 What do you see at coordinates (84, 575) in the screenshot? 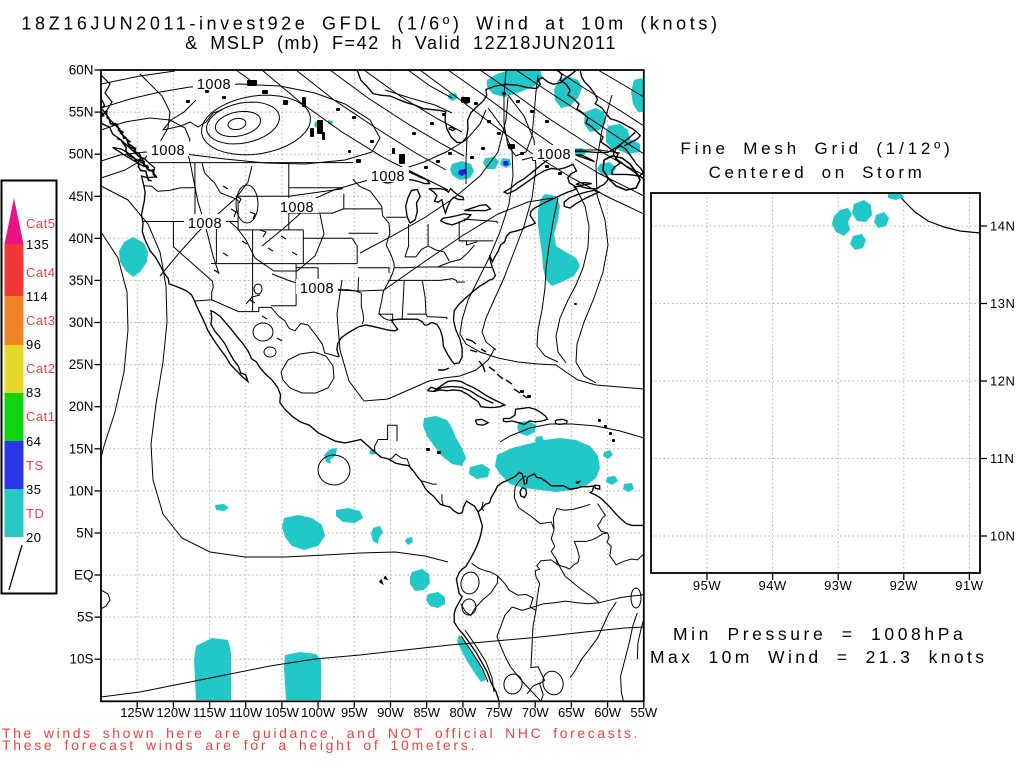
I see `svg-text: EQ` at bounding box center [84, 575].